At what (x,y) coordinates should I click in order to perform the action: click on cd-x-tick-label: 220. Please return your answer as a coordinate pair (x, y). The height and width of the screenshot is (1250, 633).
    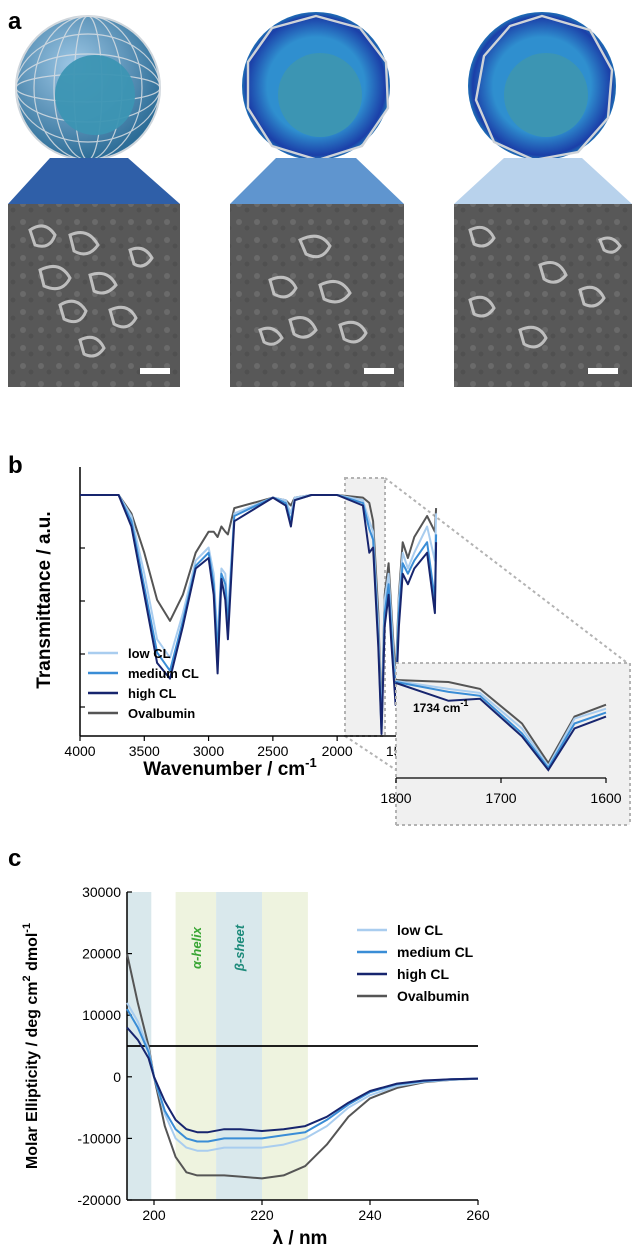
    Looking at the image, I should click on (262, 1215).